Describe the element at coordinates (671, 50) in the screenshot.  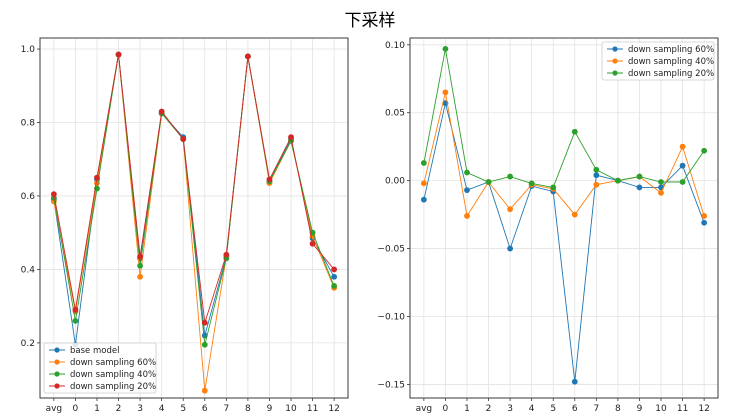
I see `legend-label: down sampling 60%` at that location.